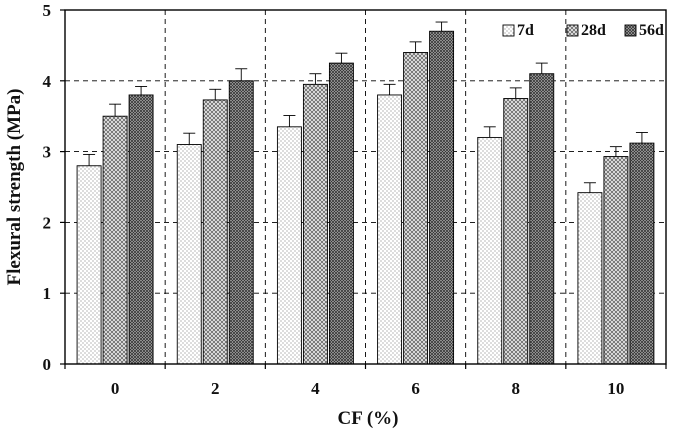 The image size is (685, 434). What do you see at coordinates (508, 30) in the screenshot?
I see `legend-swatch-7d` at bounding box center [508, 30].